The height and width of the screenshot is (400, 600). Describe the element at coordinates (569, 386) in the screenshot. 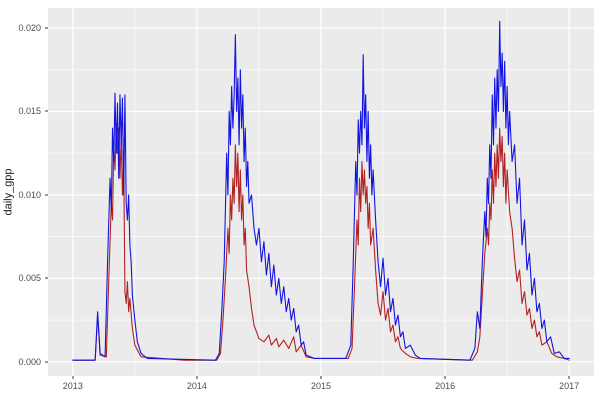

I see `x-tick-label: 2017` at that location.